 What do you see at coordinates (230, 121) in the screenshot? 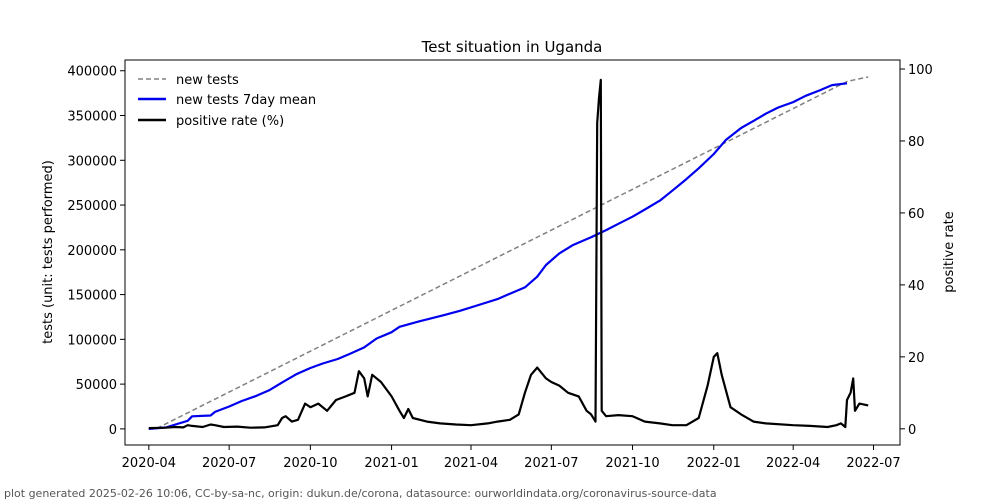
I see `legend-label-positive-rate: positive rate (%)` at bounding box center [230, 121].